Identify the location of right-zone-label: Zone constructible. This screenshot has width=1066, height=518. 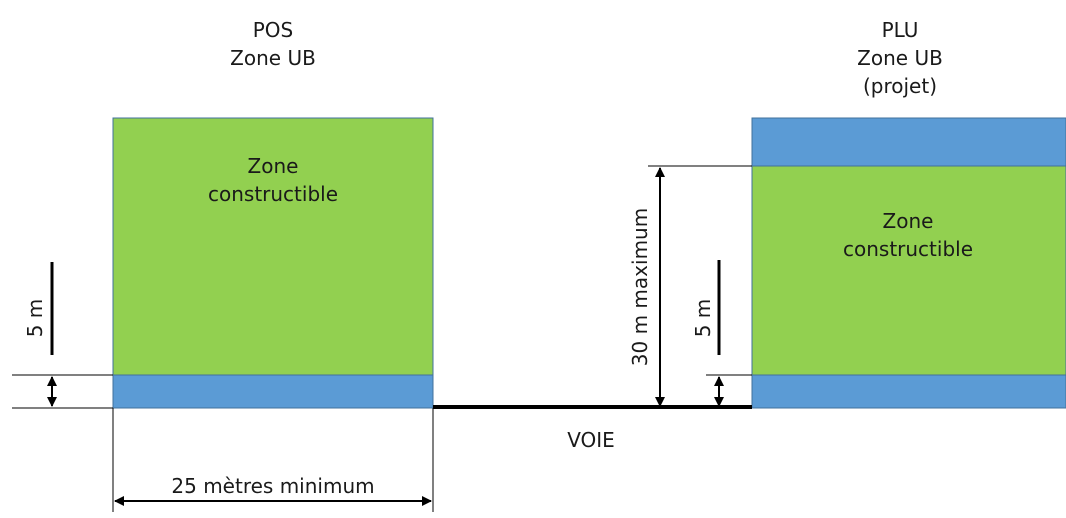
(908, 235).